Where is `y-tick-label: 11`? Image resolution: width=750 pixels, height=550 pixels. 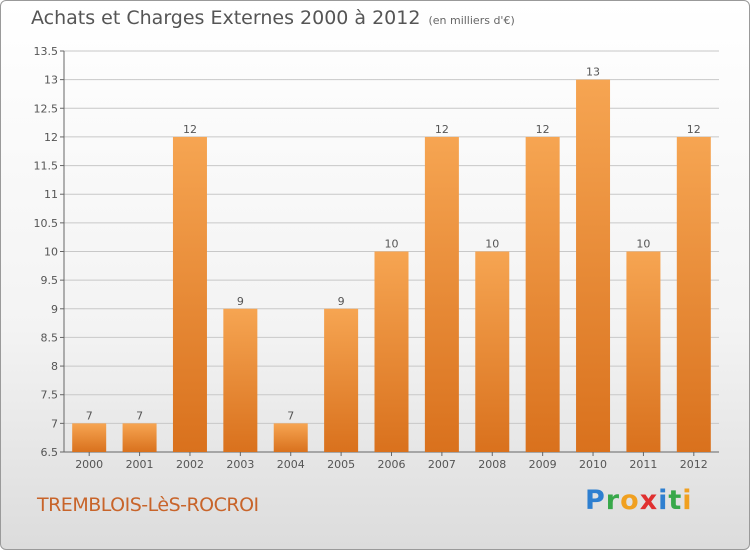
y-tick-label: 11 is located at coordinates (51, 194).